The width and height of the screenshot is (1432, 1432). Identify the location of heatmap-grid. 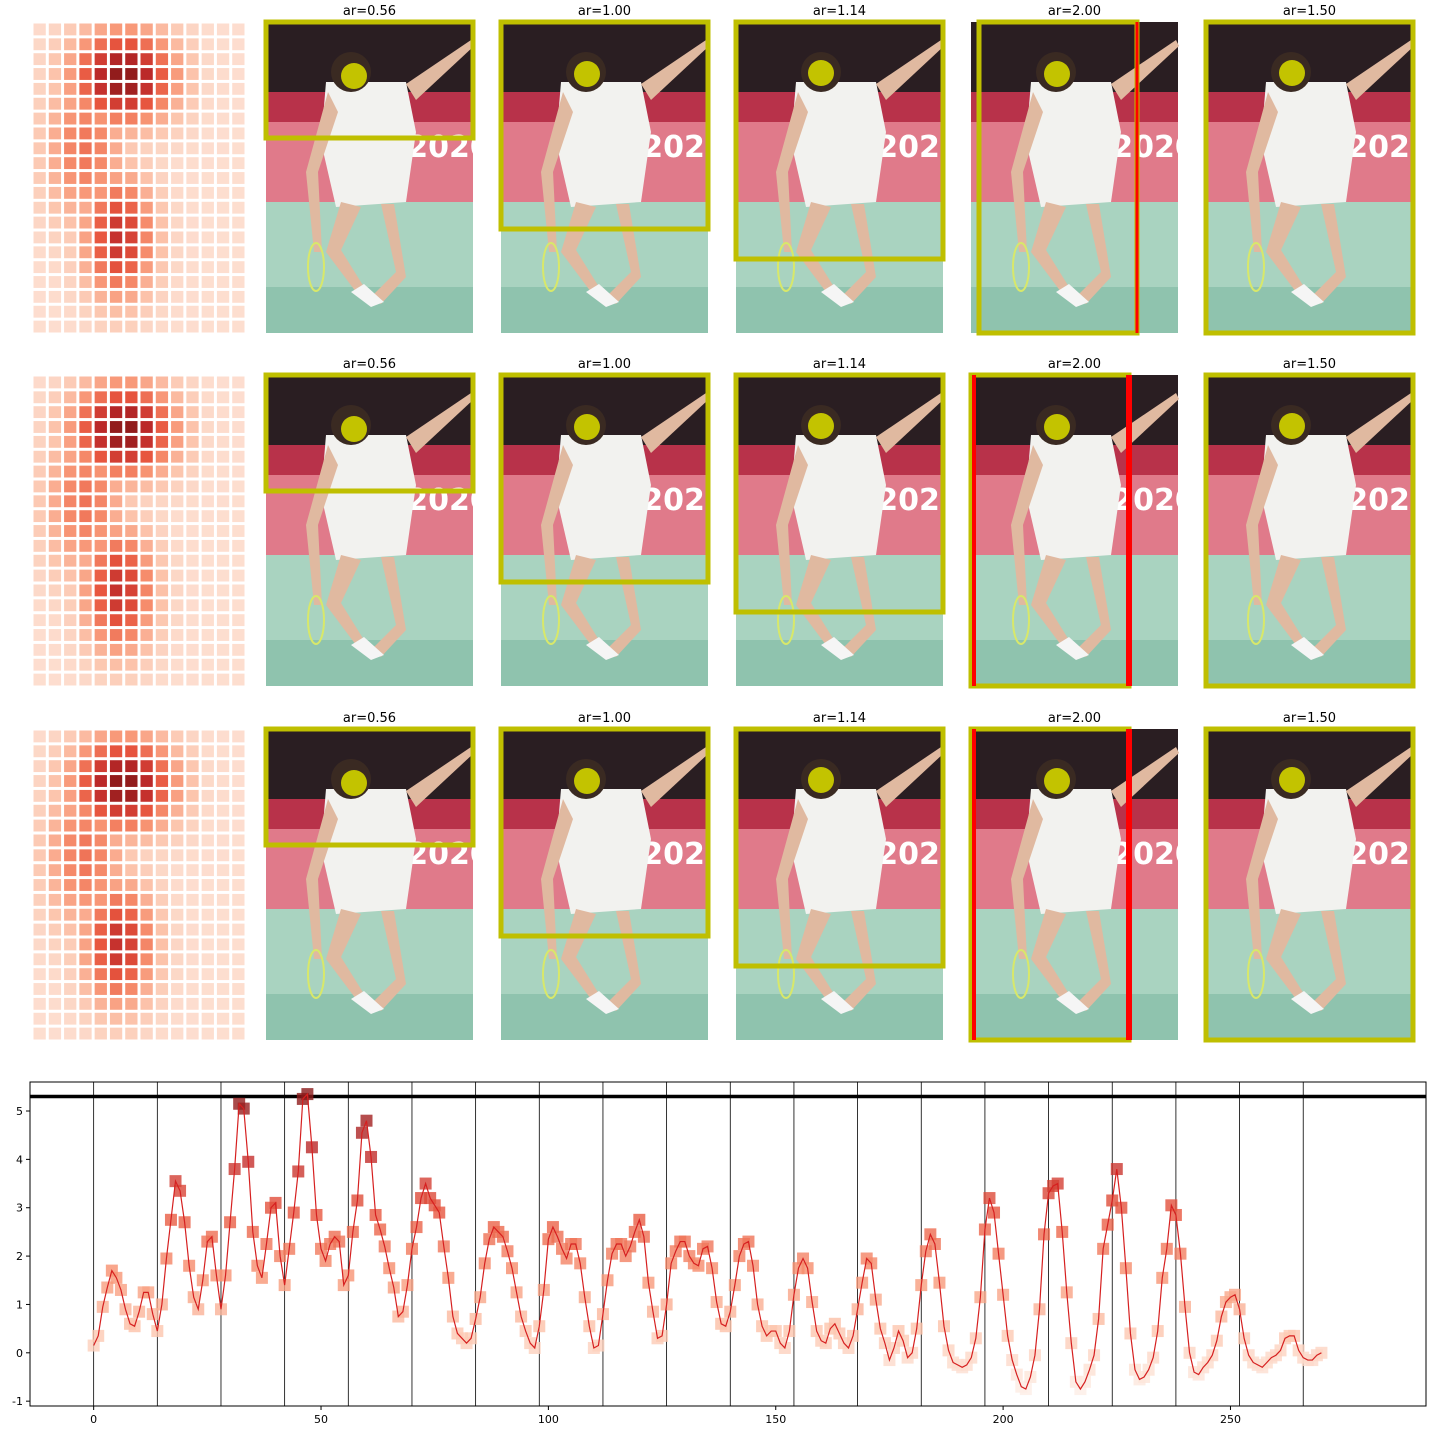
(139, 885).